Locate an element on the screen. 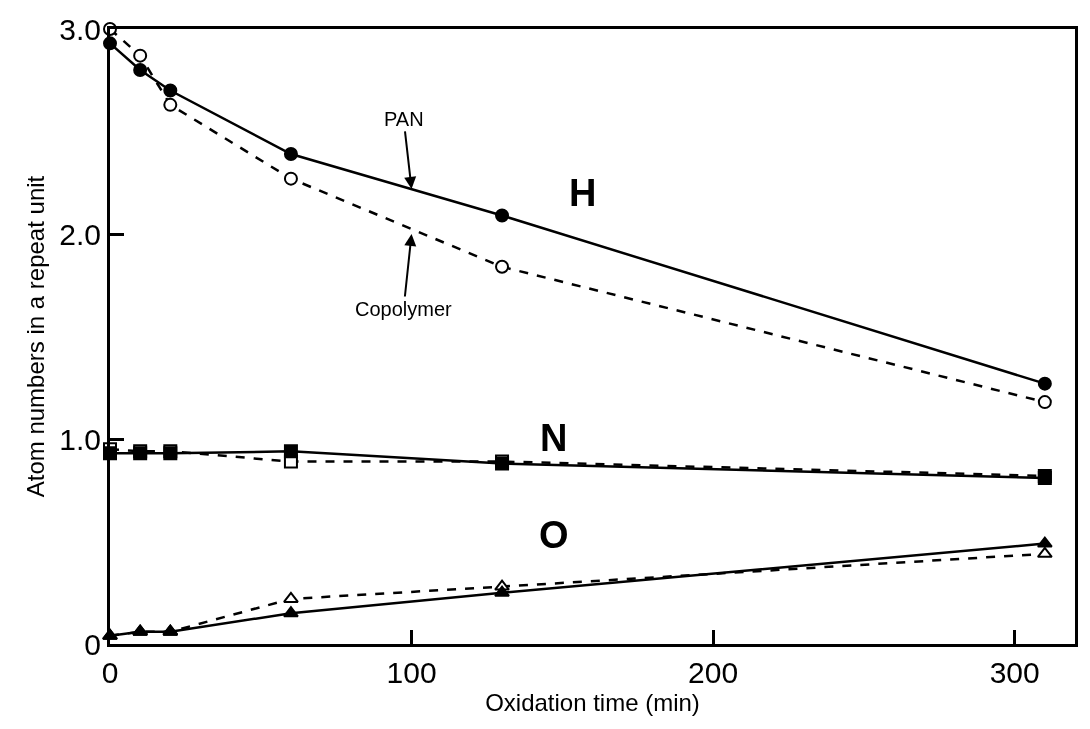 This screenshot has width=1090, height=729. y-tick-label: 3.0 is located at coordinates (80, 29).